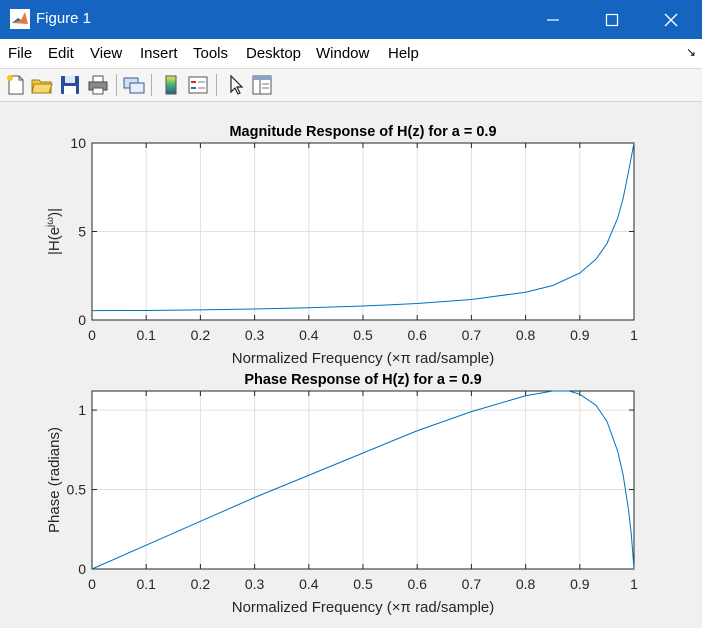 The image size is (702, 628). What do you see at coordinates (106, 53) in the screenshot?
I see `menu-view: View` at bounding box center [106, 53].